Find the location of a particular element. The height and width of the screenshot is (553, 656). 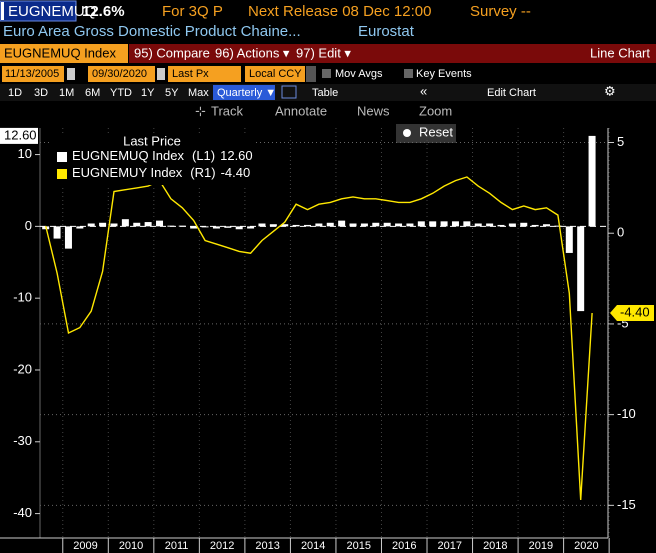

zoom-button: Zoom is located at coordinates (435, 110).